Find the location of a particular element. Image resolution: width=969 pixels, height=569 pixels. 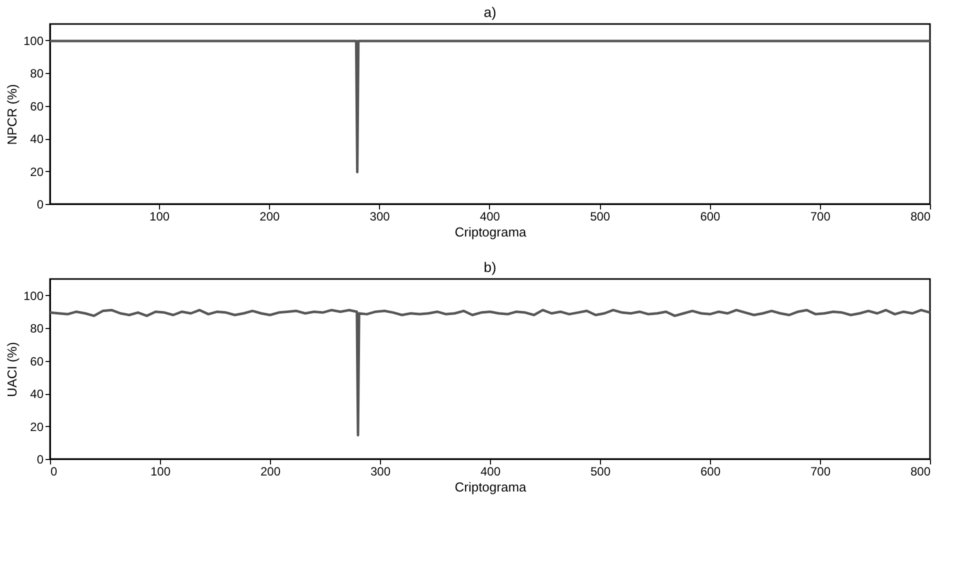

chart-title: b) is located at coordinates (490, 267).